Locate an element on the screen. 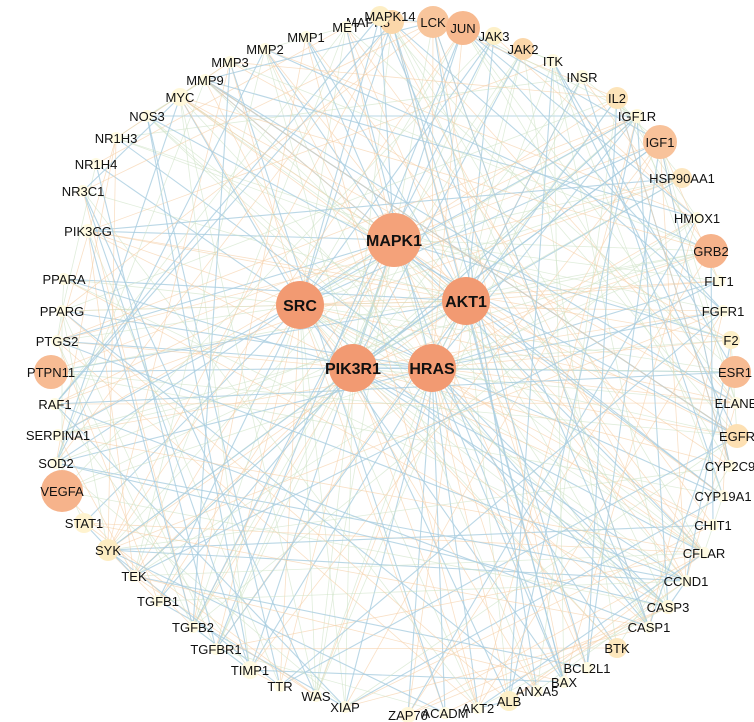 This screenshot has width=754, height=722. node-label: WAS is located at coordinates (315, 696).